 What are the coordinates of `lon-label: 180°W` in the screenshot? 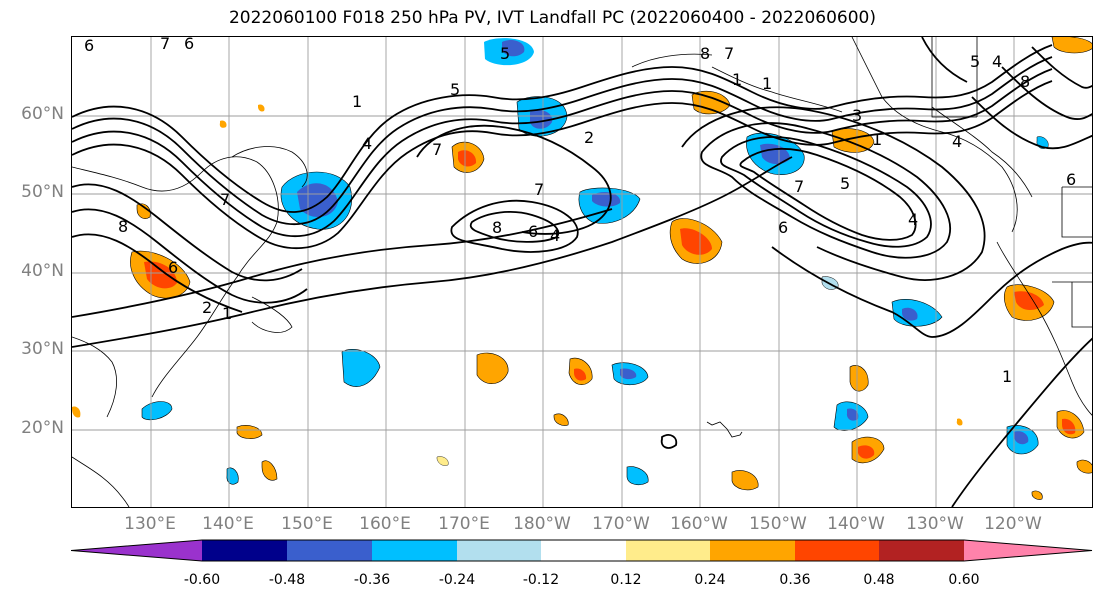 It's located at (542, 524).